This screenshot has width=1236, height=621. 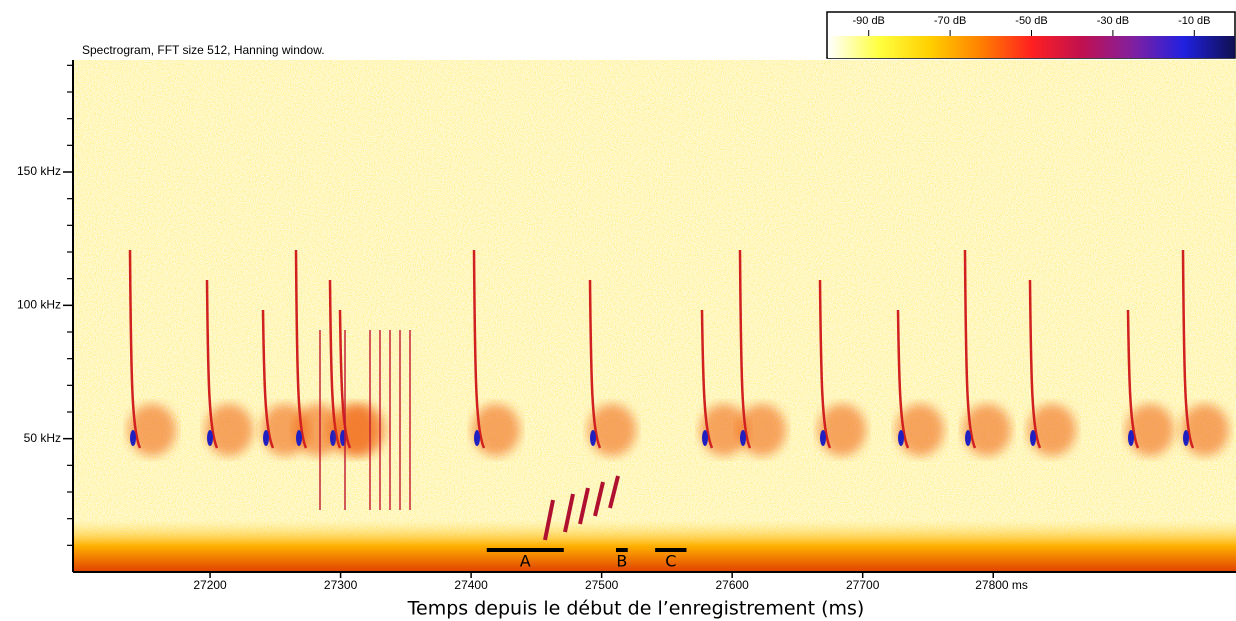 What do you see at coordinates (654, 546) in the screenshot?
I see `low-frequency-band` at bounding box center [654, 546].